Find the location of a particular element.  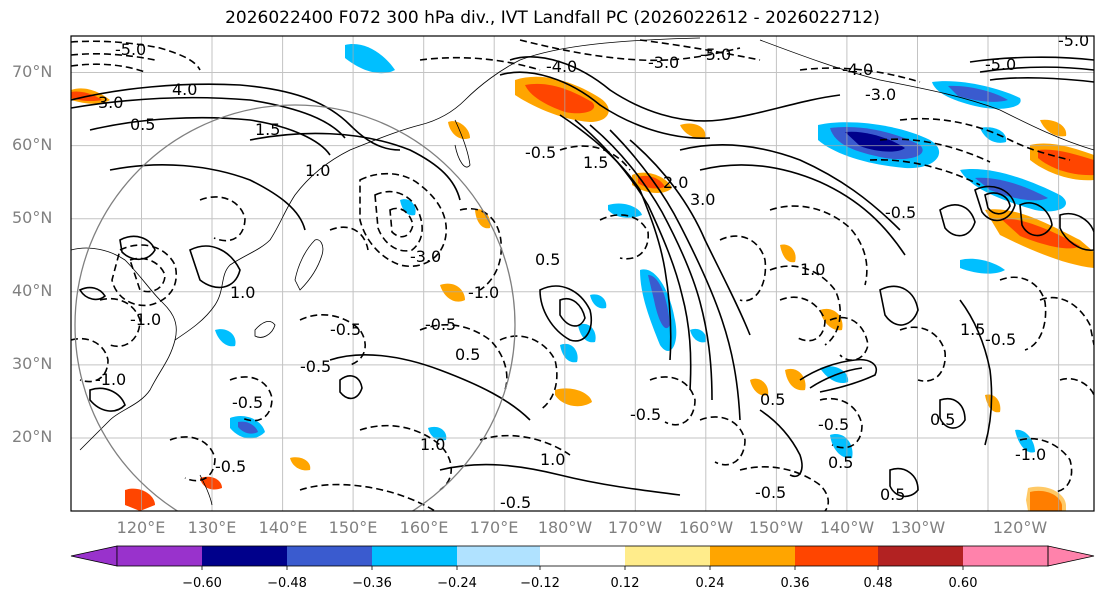

colorbar is located at coordinates (582, 557).